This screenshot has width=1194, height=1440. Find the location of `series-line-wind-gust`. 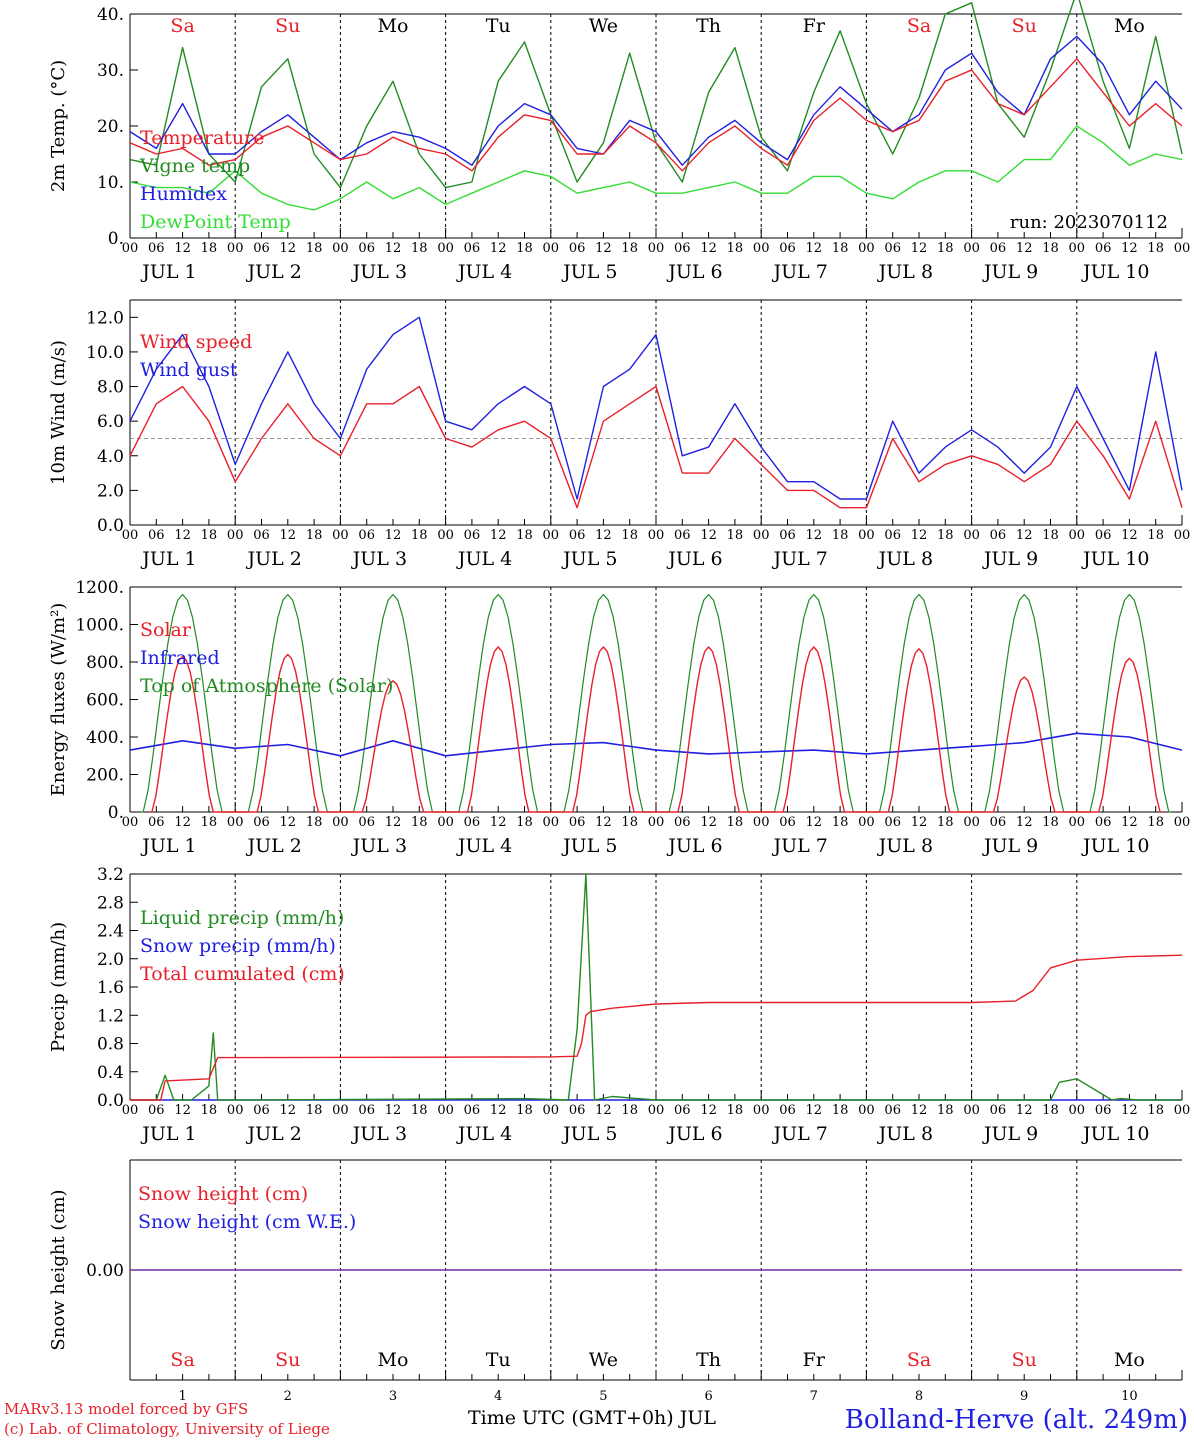

series-line-wind-gust is located at coordinates (656, 408).